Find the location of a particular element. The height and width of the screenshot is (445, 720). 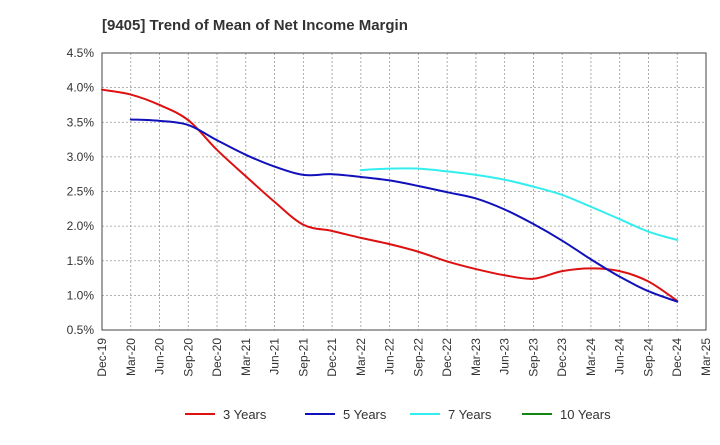

x-tick-label: Sep-23 is located at coordinates (533, 357).